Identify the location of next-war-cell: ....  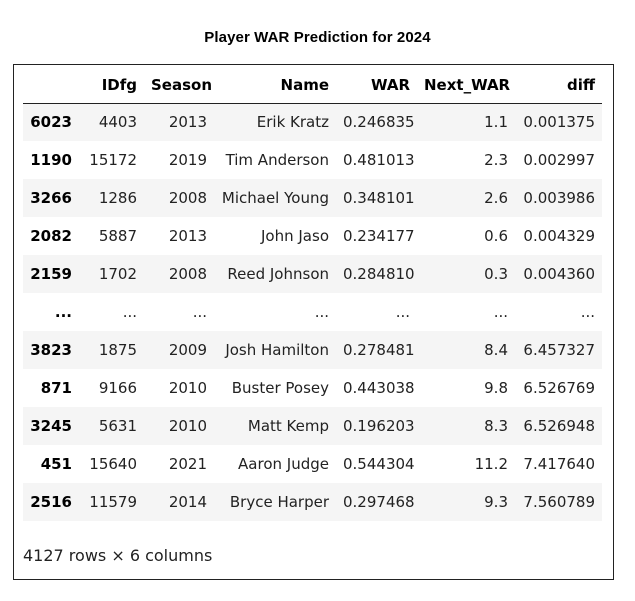
(500, 312).